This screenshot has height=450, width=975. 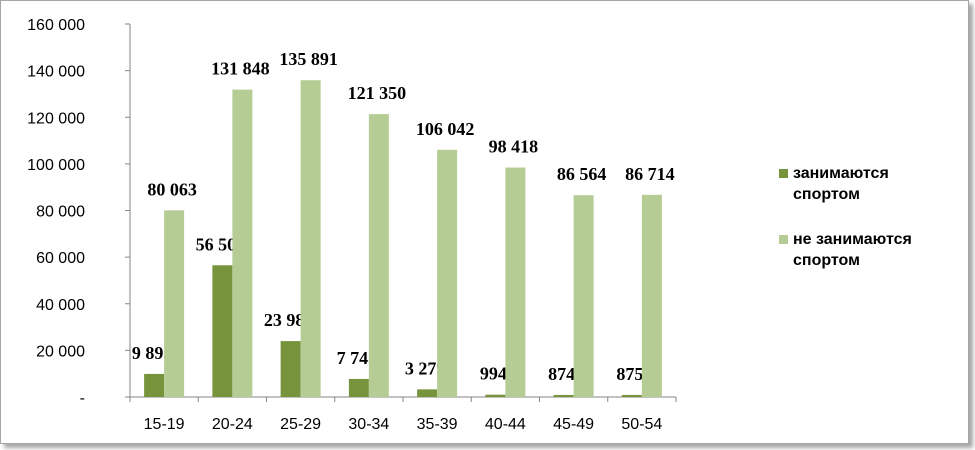 I want to click on data-label: 7 745, so click(x=357, y=358).